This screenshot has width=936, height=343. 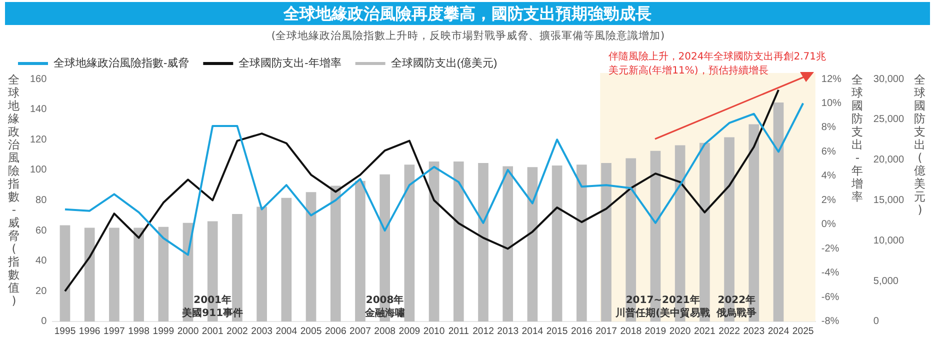 What do you see at coordinates (888, 79) in the screenshot?
I see `y3-tick-label: 30,000` at bounding box center [888, 79].